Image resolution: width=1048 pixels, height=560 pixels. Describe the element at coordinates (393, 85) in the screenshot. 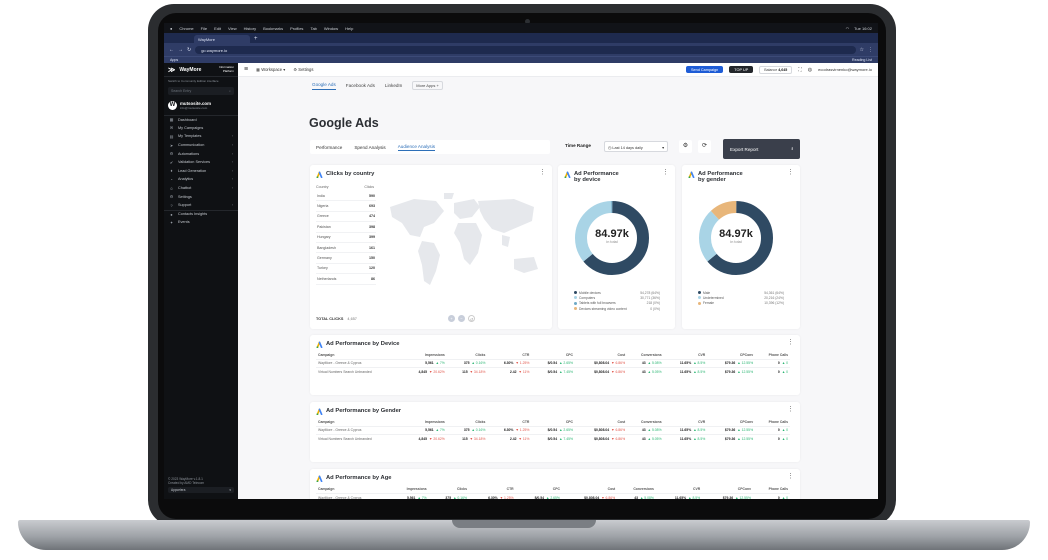

I see `tab-linkedin: LinkedIn` at that location.